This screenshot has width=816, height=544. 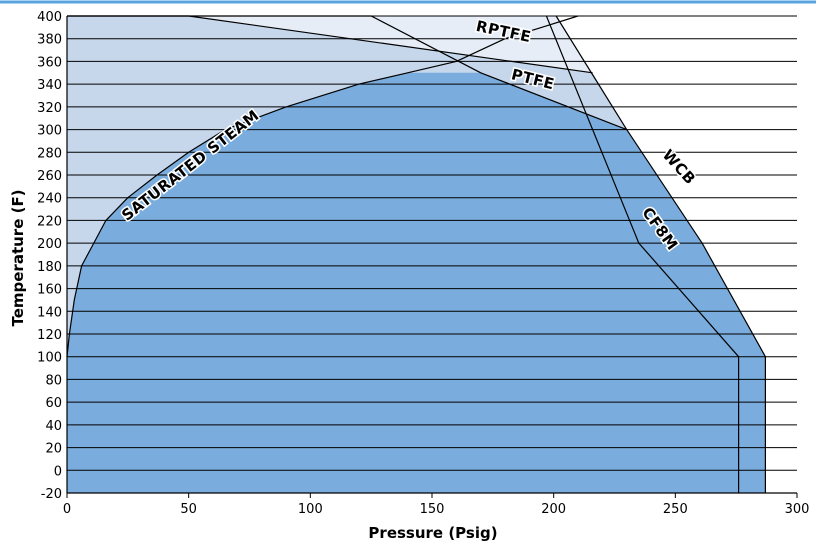 I want to click on y-tick-label-13: 240, so click(x=49, y=199).